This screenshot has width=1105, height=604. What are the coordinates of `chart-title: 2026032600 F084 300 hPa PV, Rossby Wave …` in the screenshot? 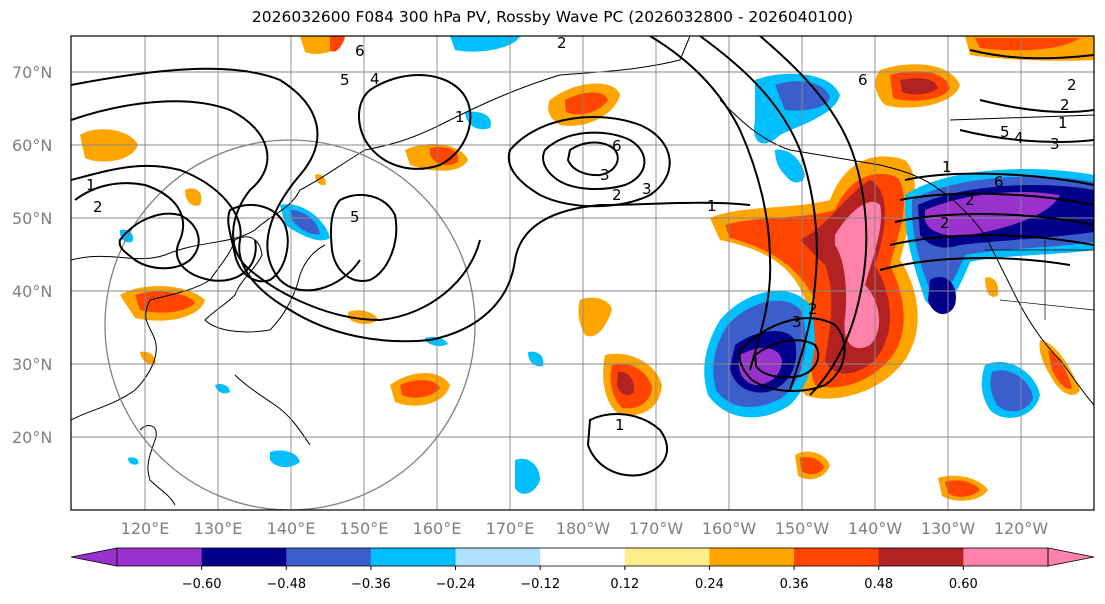 It's located at (552, 17).